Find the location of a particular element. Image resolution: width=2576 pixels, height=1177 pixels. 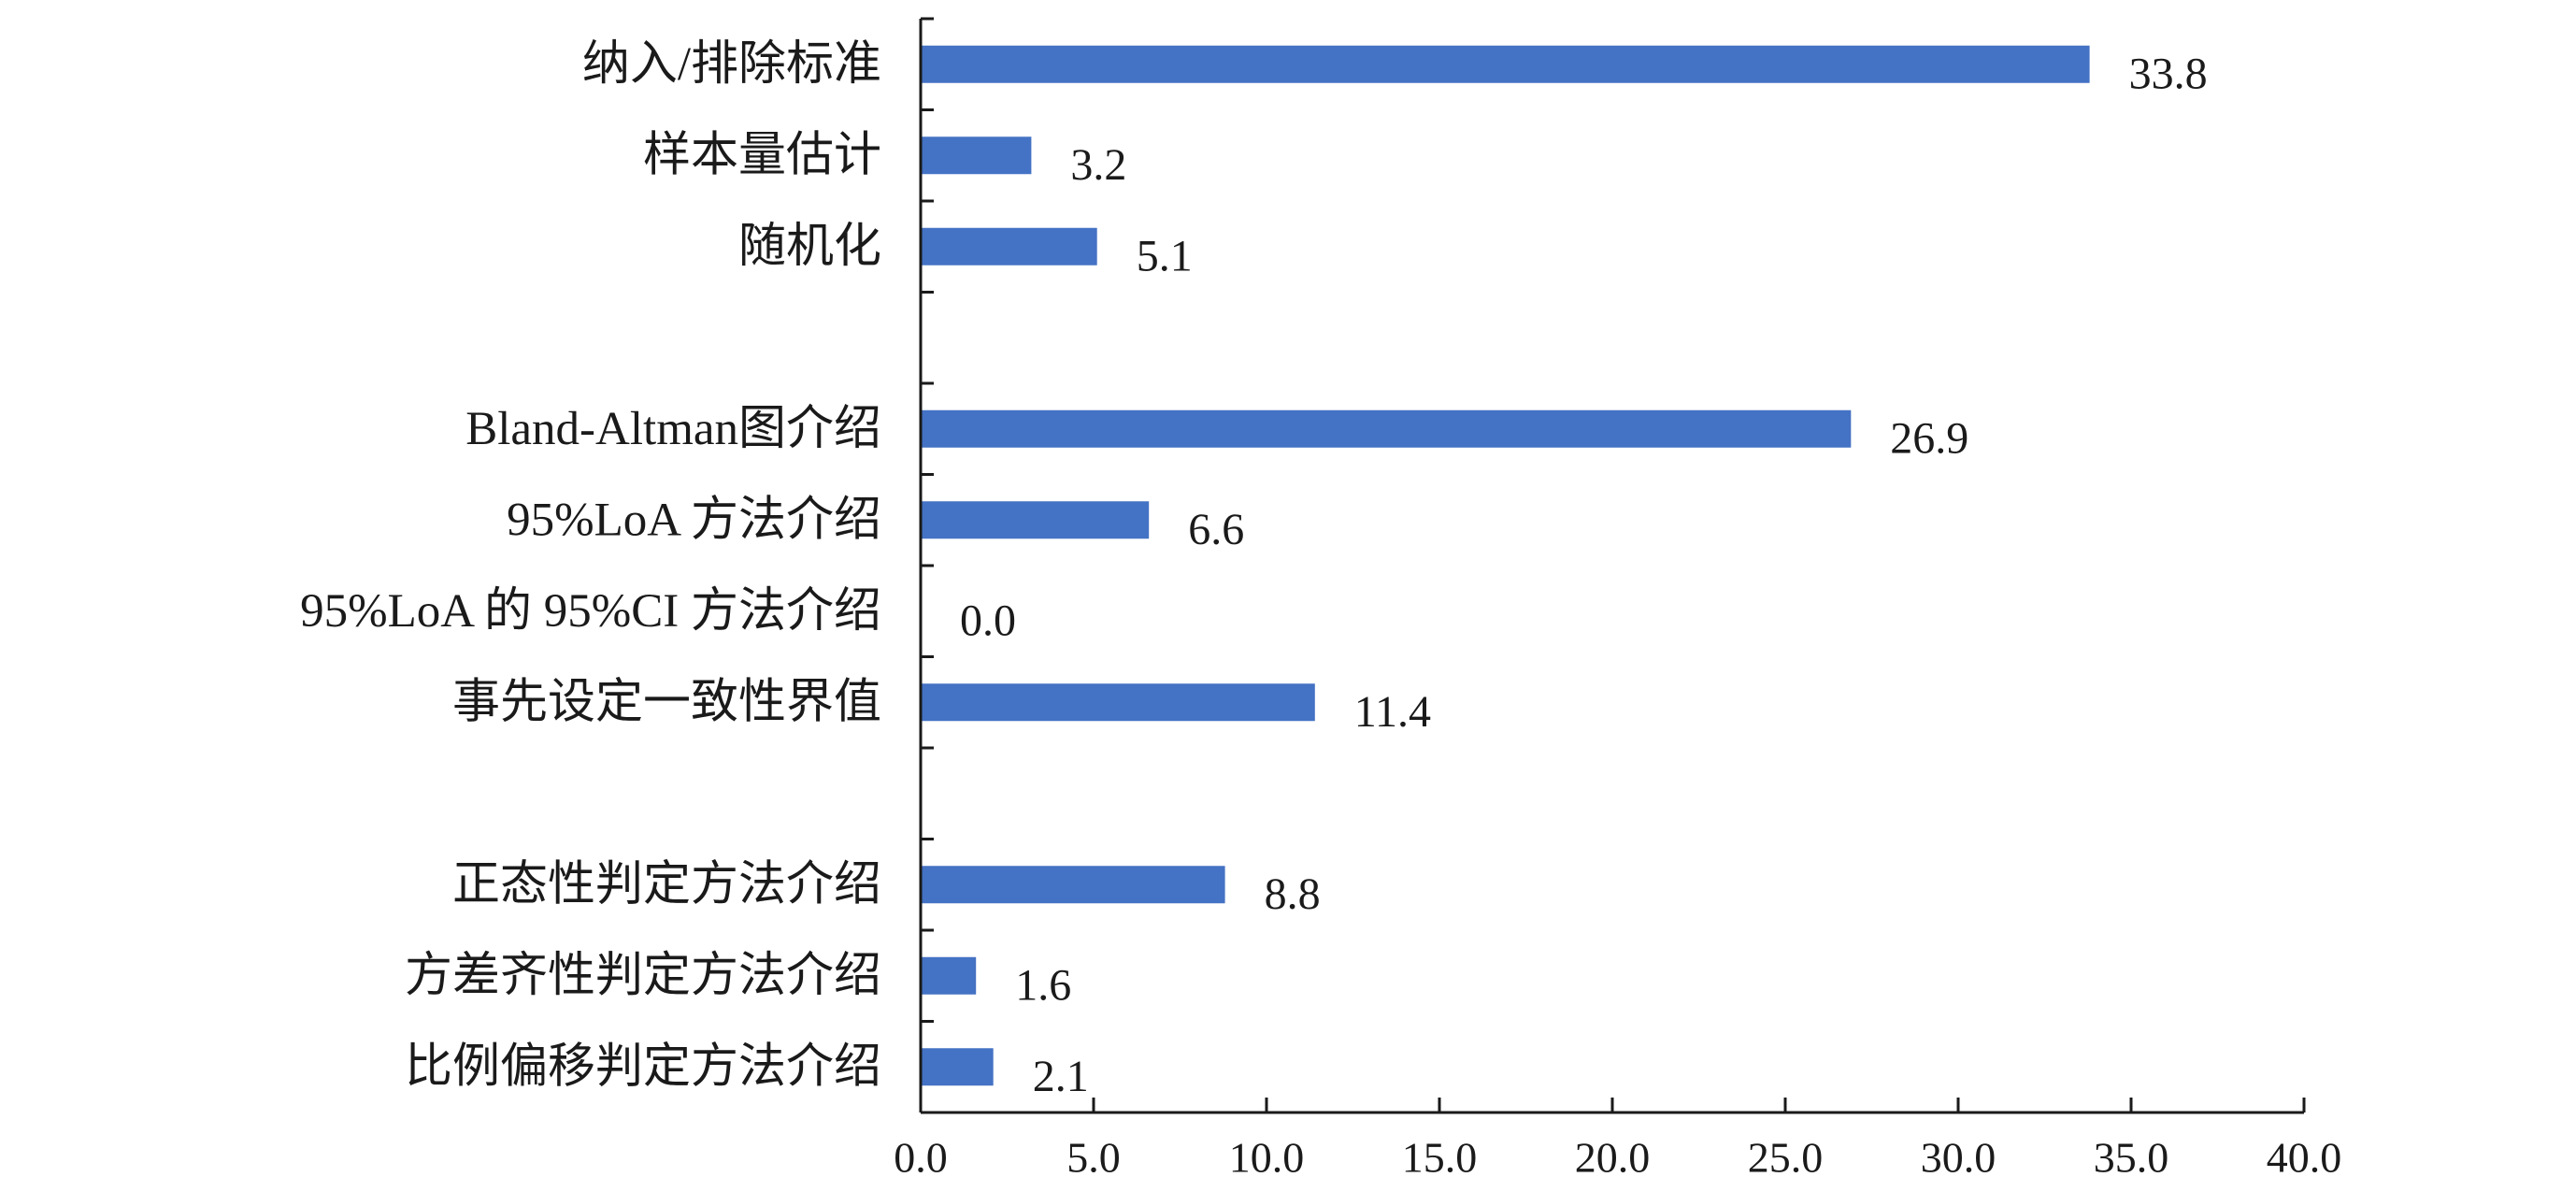

x-tick-label: 20.0 is located at coordinates (1613, 1155).